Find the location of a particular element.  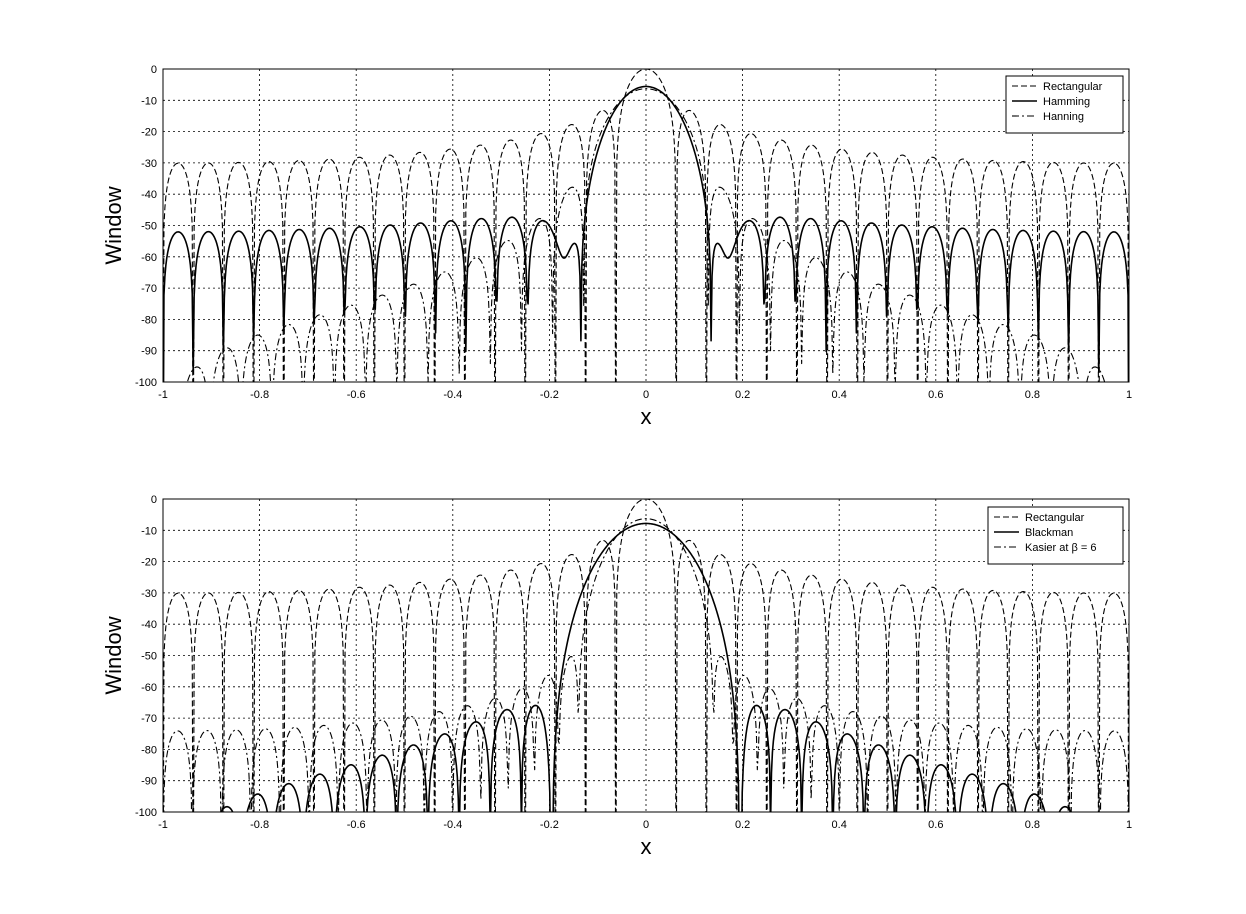

legend-entry: Hamming is located at coordinates (1066, 102).